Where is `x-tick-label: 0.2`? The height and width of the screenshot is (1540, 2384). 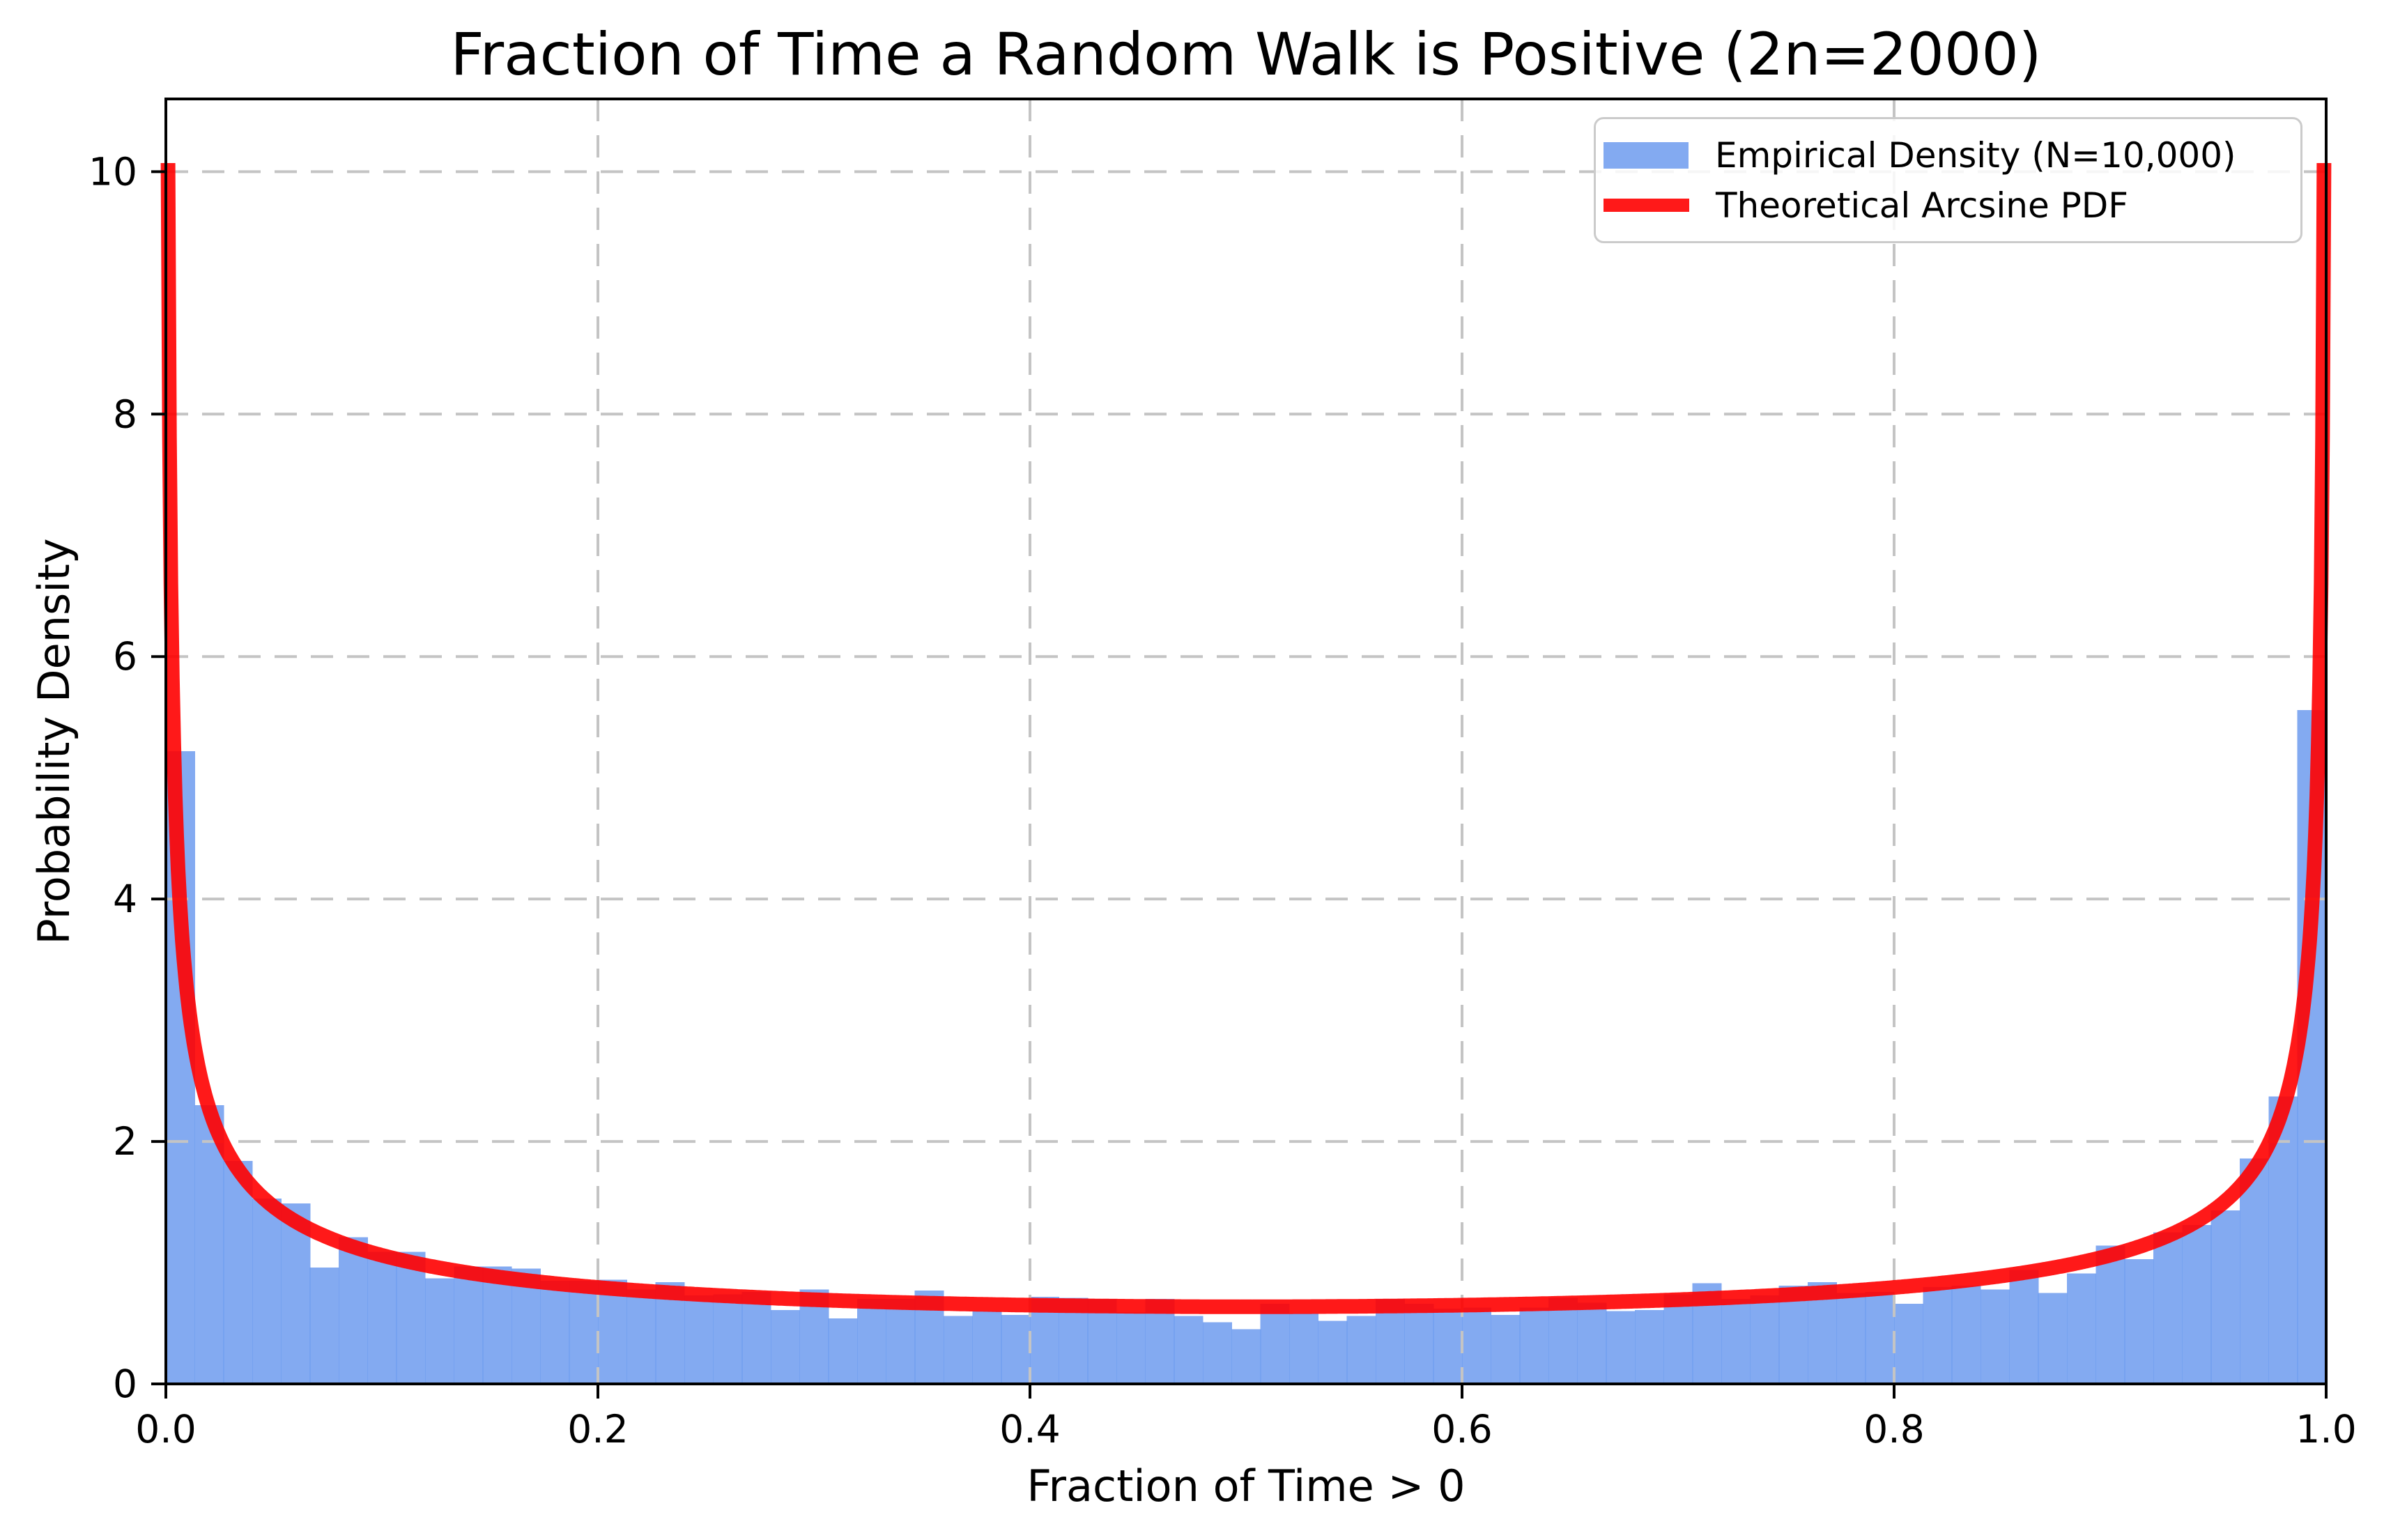 x-tick-label: 0.2 is located at coordinates (597, 1429).